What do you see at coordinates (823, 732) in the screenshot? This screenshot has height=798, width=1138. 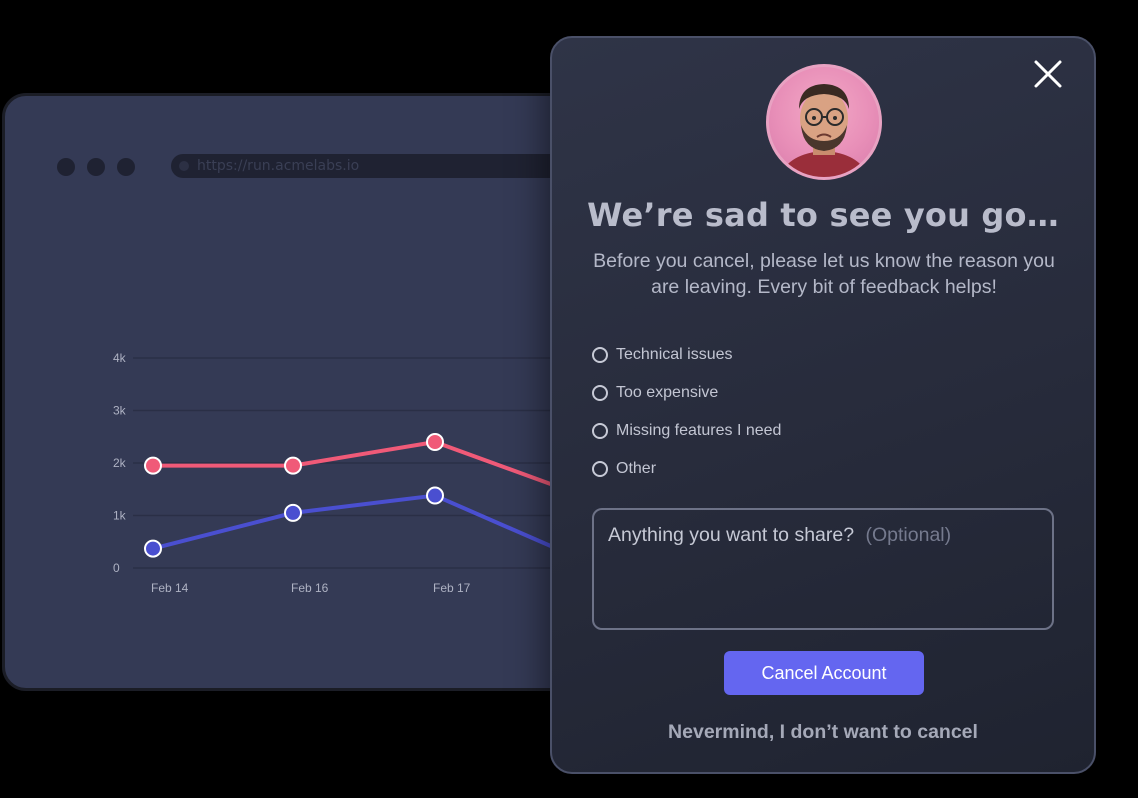 I see `nevermind-link: Nevermind, I don’t want to cancel` at bounding box center [823, 732].